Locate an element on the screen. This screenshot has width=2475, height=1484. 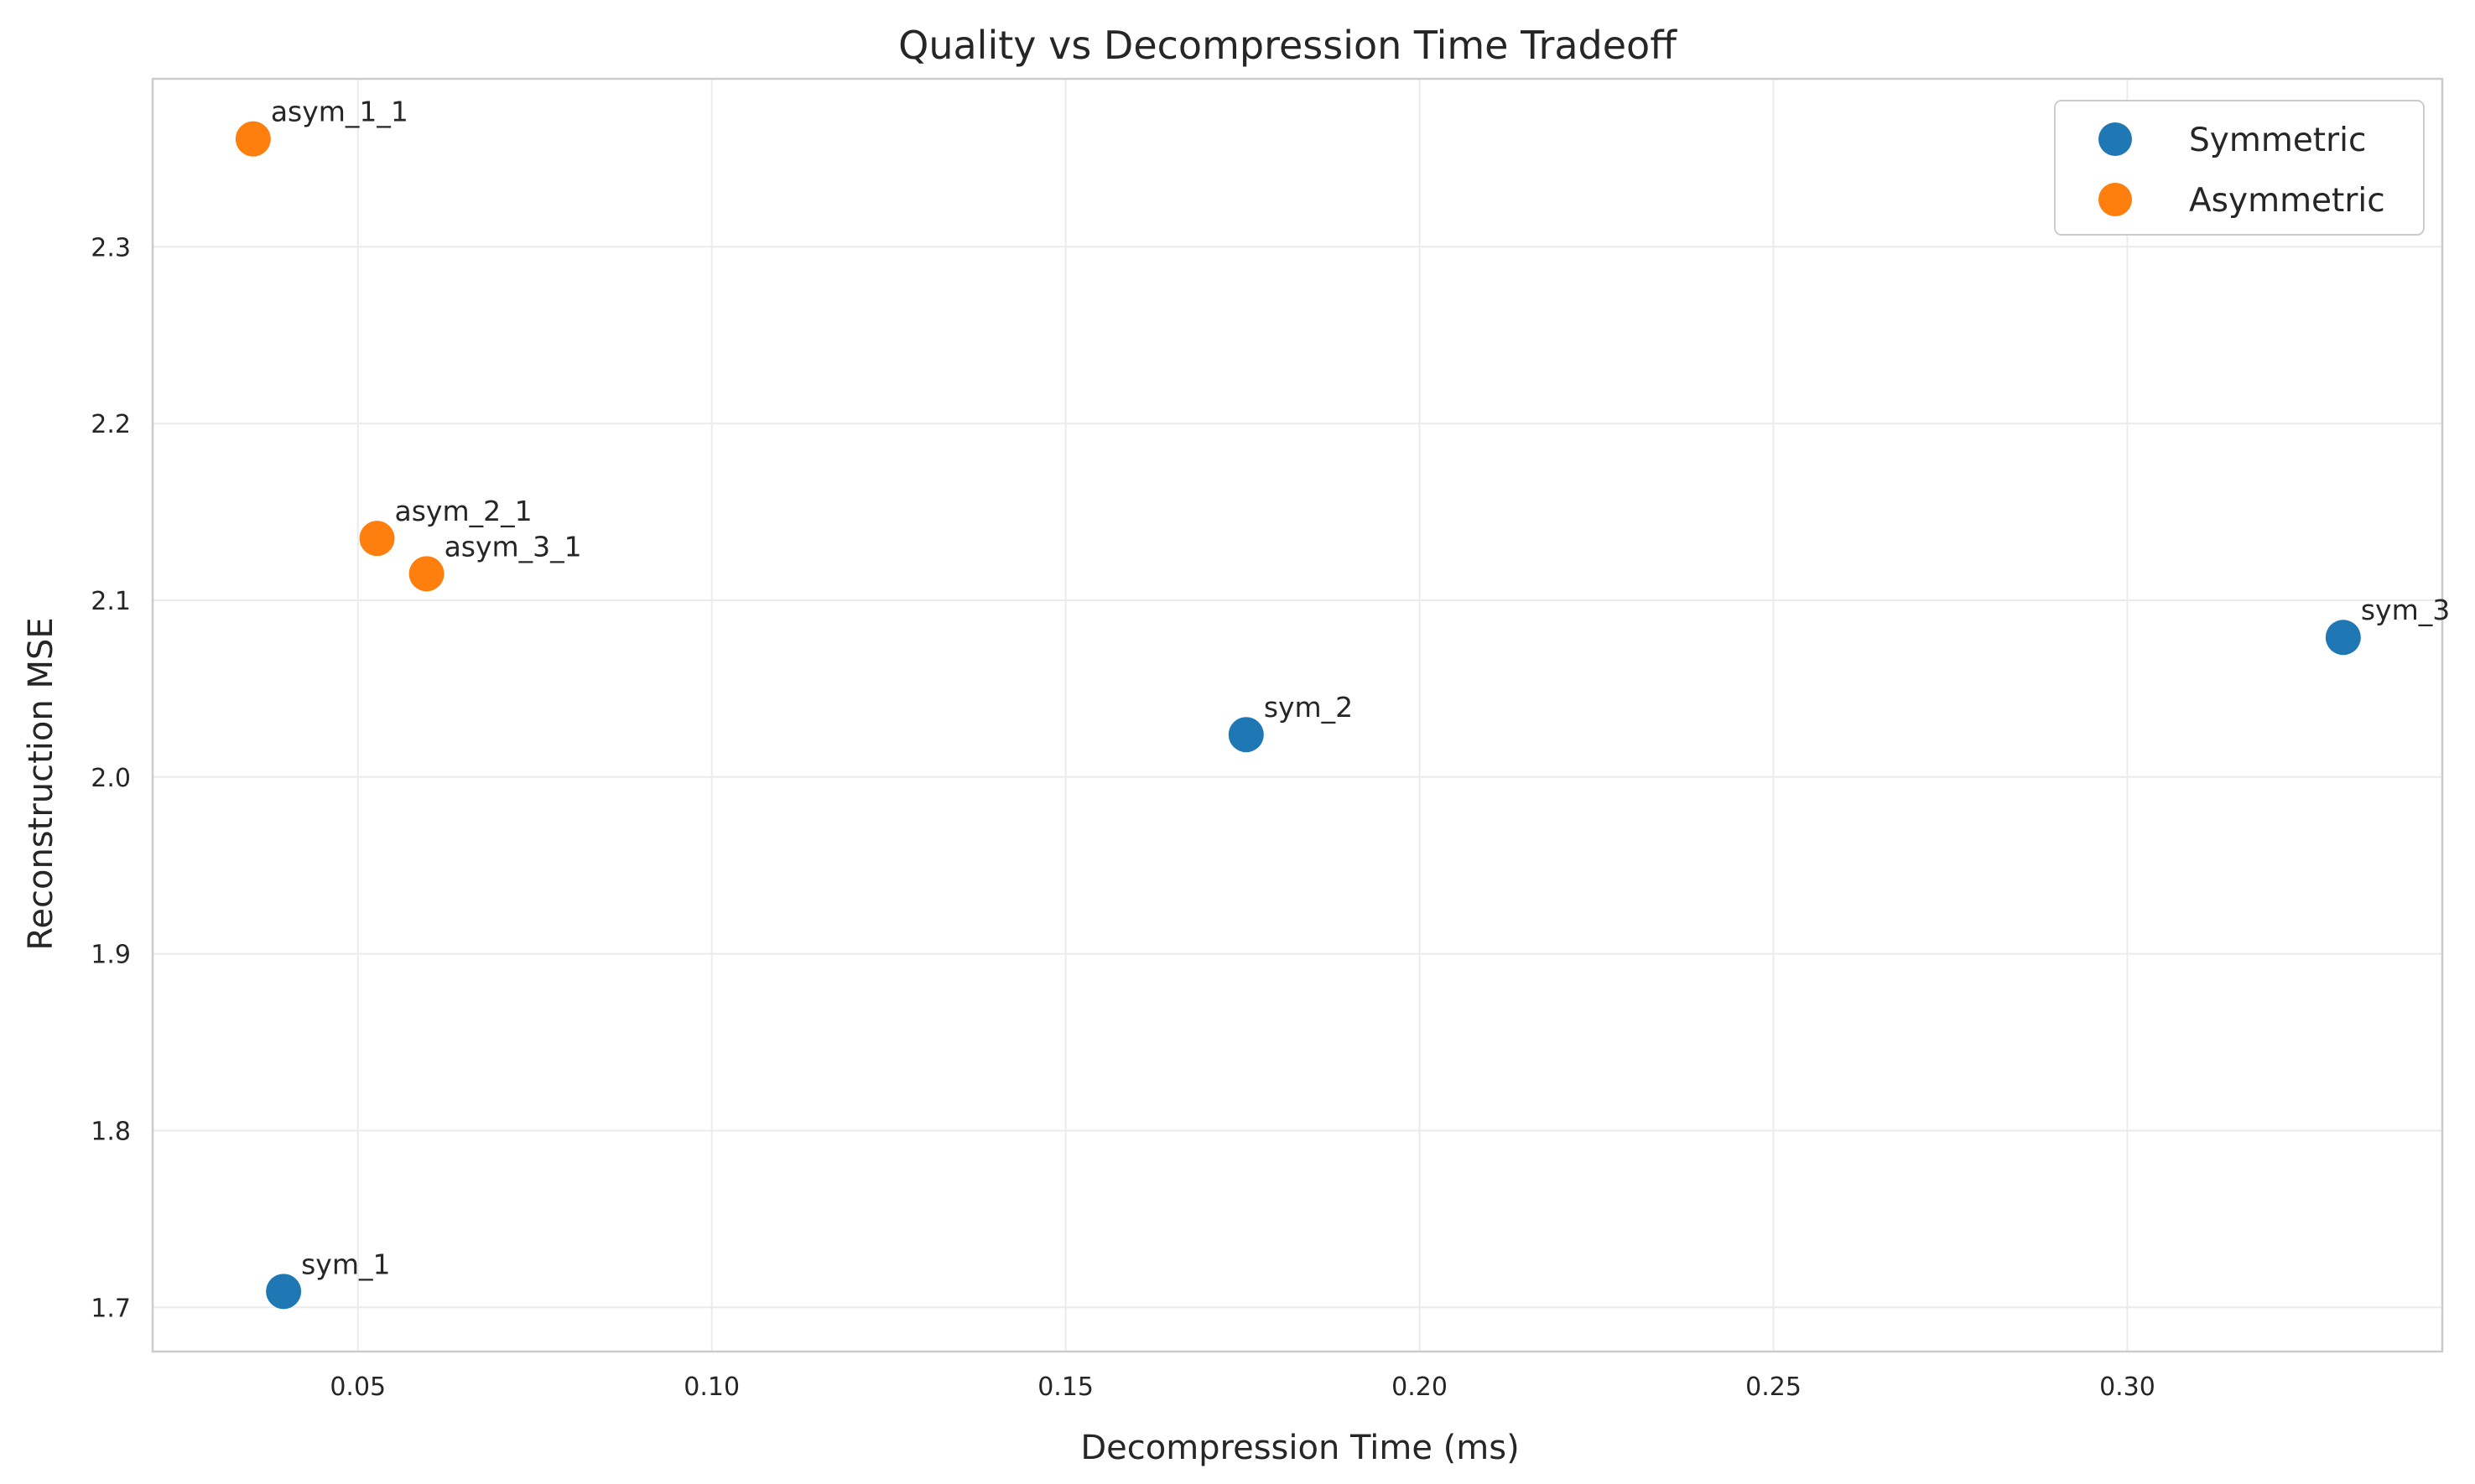
y-tick-label: 2.2 is located at coordinates (111, 424).